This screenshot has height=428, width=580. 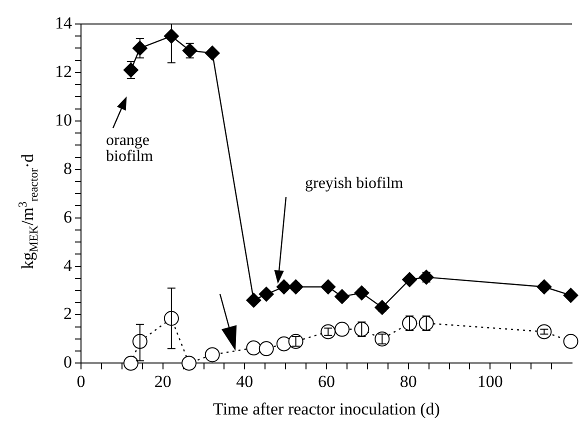 What do you see at coordinates (408, 381) in the screenshot?
I see `x-tick-label: 80` at bounding box center [408, 381].